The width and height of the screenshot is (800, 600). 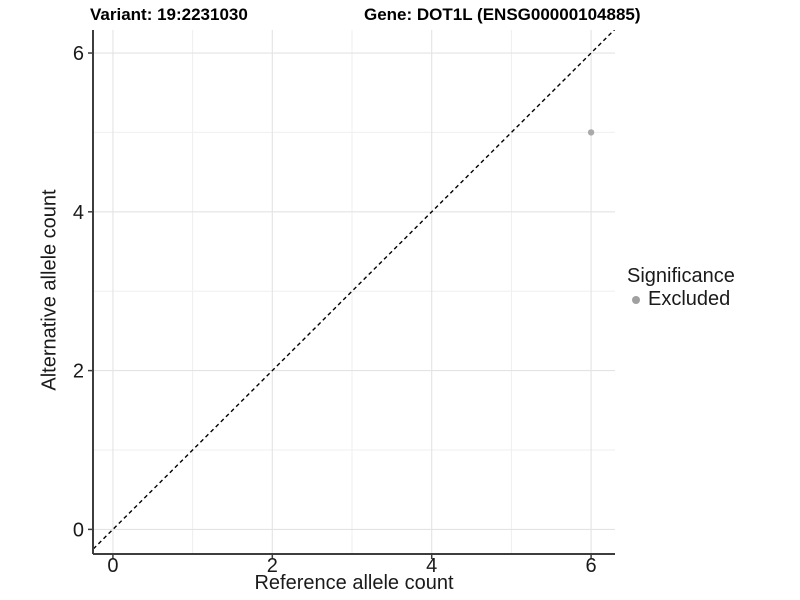 What do you see at coordinates (431, 566) in the screenshot?
I see `x-tick-label: 4` at bounding box center [431, 566].